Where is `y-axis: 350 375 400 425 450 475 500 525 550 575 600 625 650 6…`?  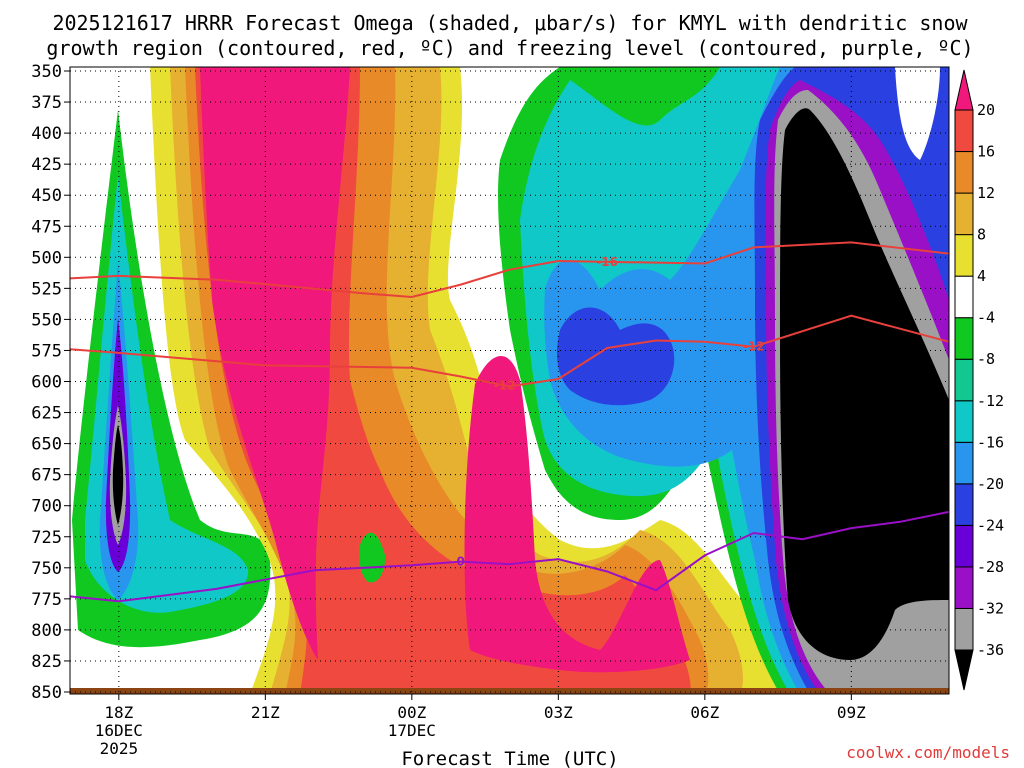
y-axis: 350 375 400 425 450 475 500 525 550 575 600 625 650 6… is located at coordinates (50, 382).